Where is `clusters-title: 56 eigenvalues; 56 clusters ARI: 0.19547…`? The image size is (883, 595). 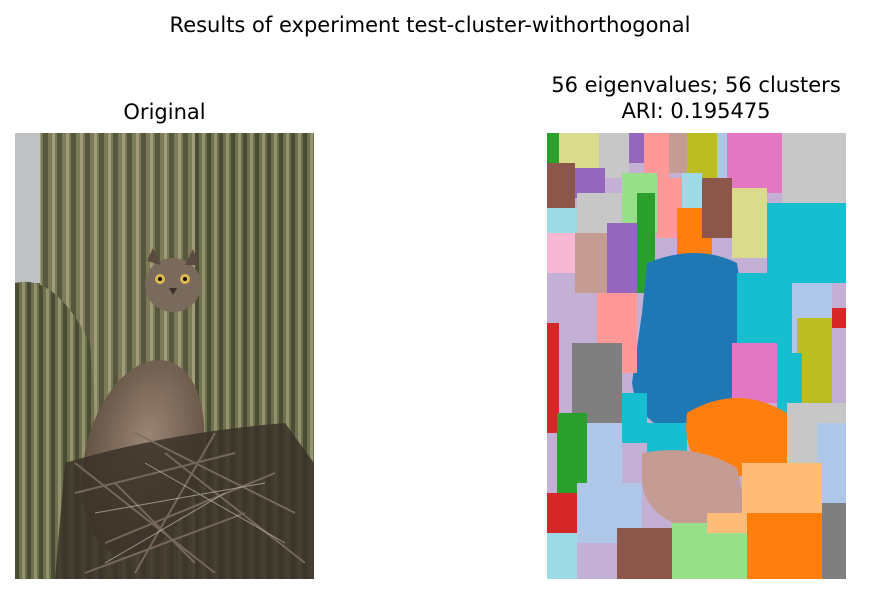 clusters-title: 56 eigenvalues; 56 clusters ARI: 0.19547… is located at coordinates (696, 98).